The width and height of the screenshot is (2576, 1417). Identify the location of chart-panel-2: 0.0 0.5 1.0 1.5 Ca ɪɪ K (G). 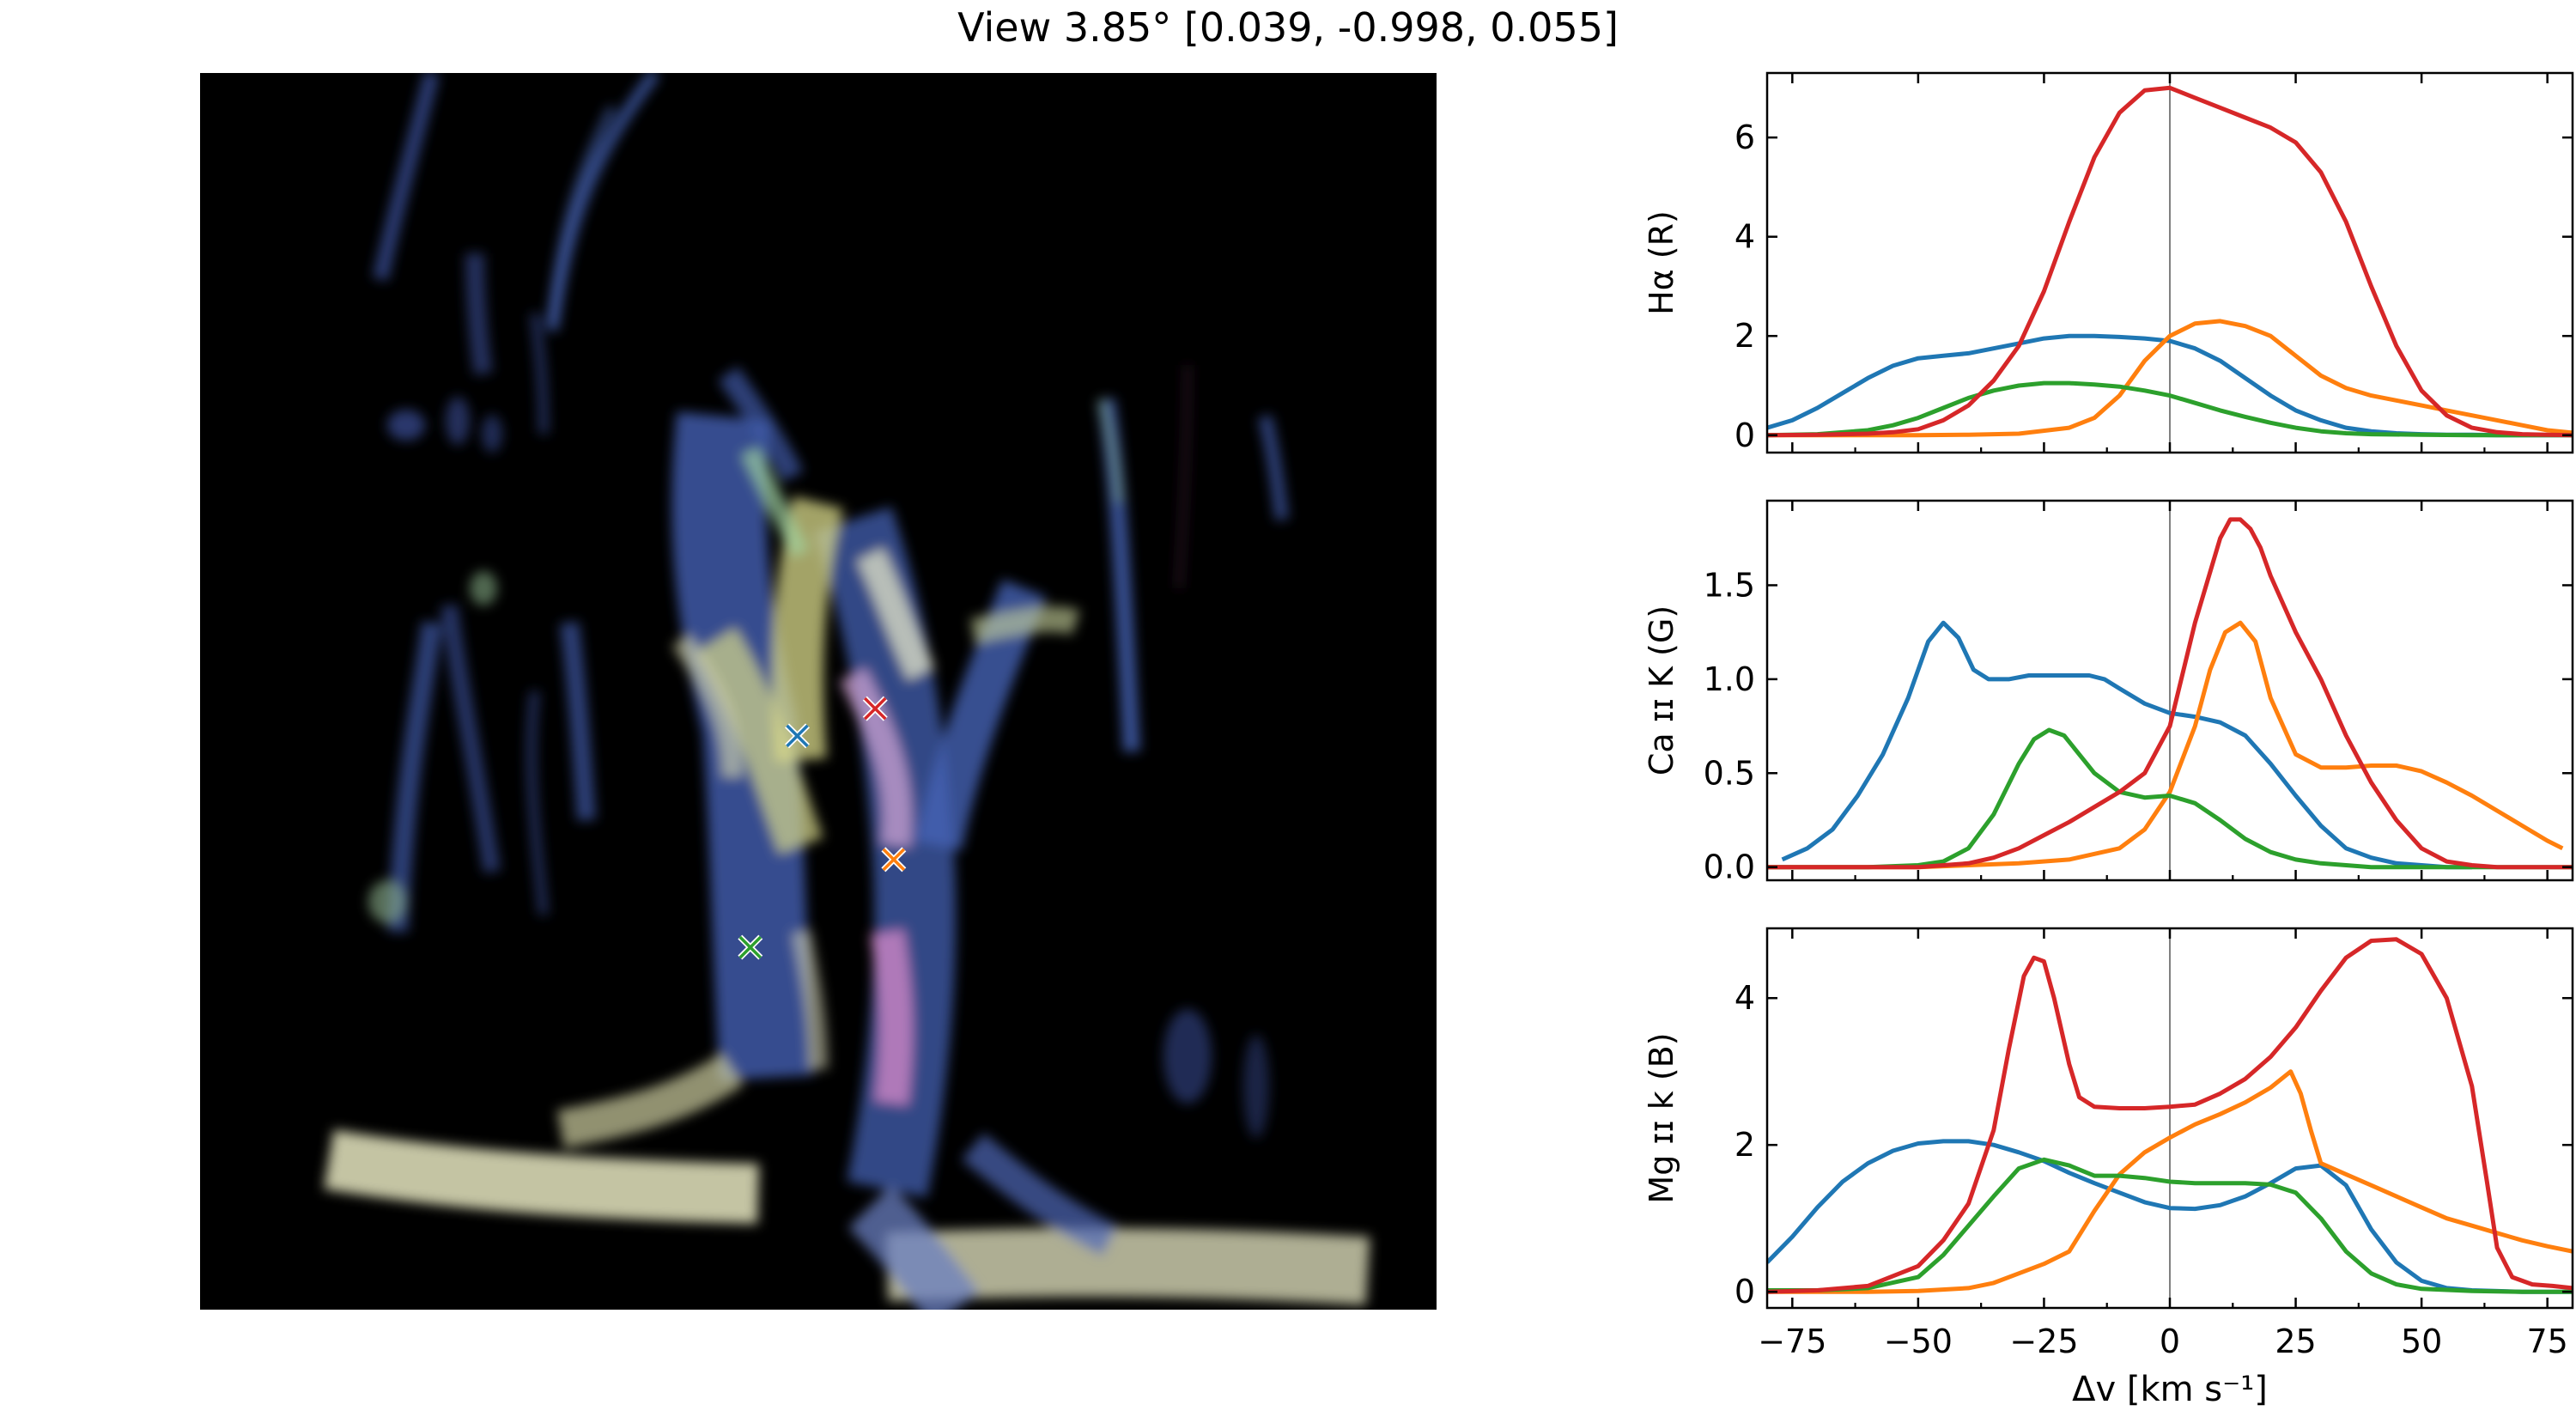
(2108, 692).